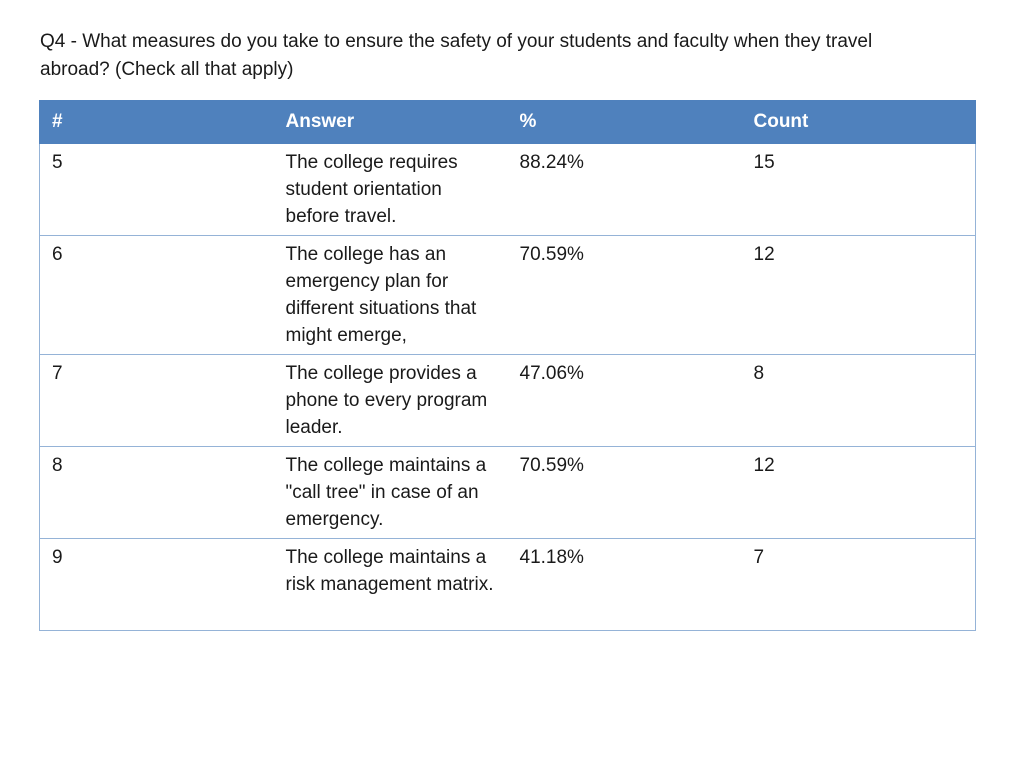  Describe the element at coordinates (858, 189) in the screenshot. I see `cell-count: 15` at that location.